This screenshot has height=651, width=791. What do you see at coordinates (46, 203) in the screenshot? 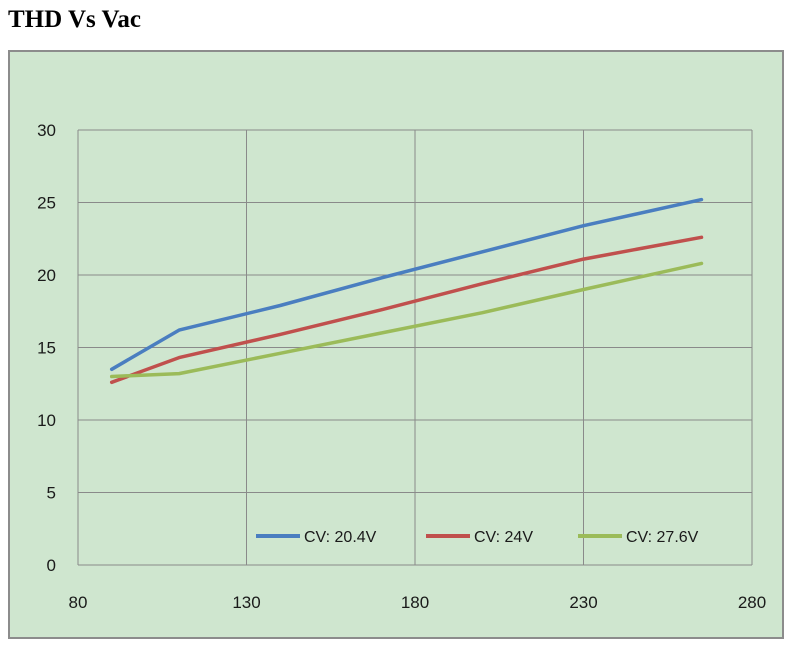
I see `y-tick-label-5: 25` at bounding box center [46, 203].